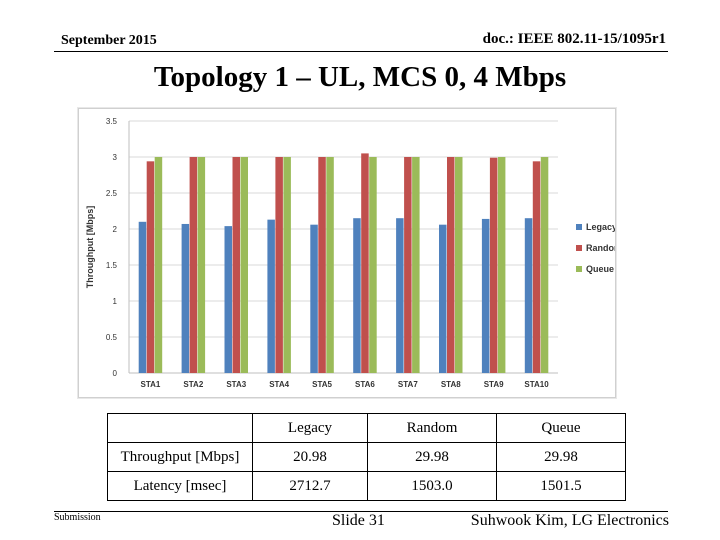  Describe the element at coordinates (180, 457) in the screenshot. I see `table-row-label: Throughput [Mbps]` at that location.